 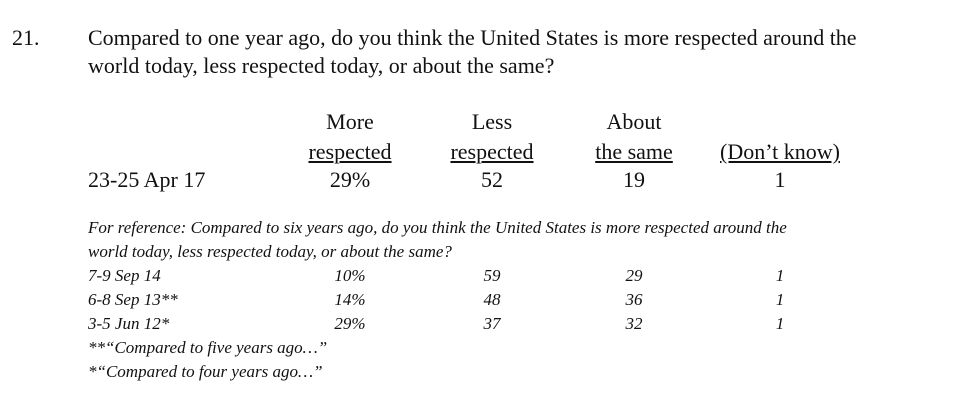 What do you see at coordinates (208, 347) in the screenshot?
I see `footnote: **“Compared to five years ago…”` at bounding box center [208, 347].